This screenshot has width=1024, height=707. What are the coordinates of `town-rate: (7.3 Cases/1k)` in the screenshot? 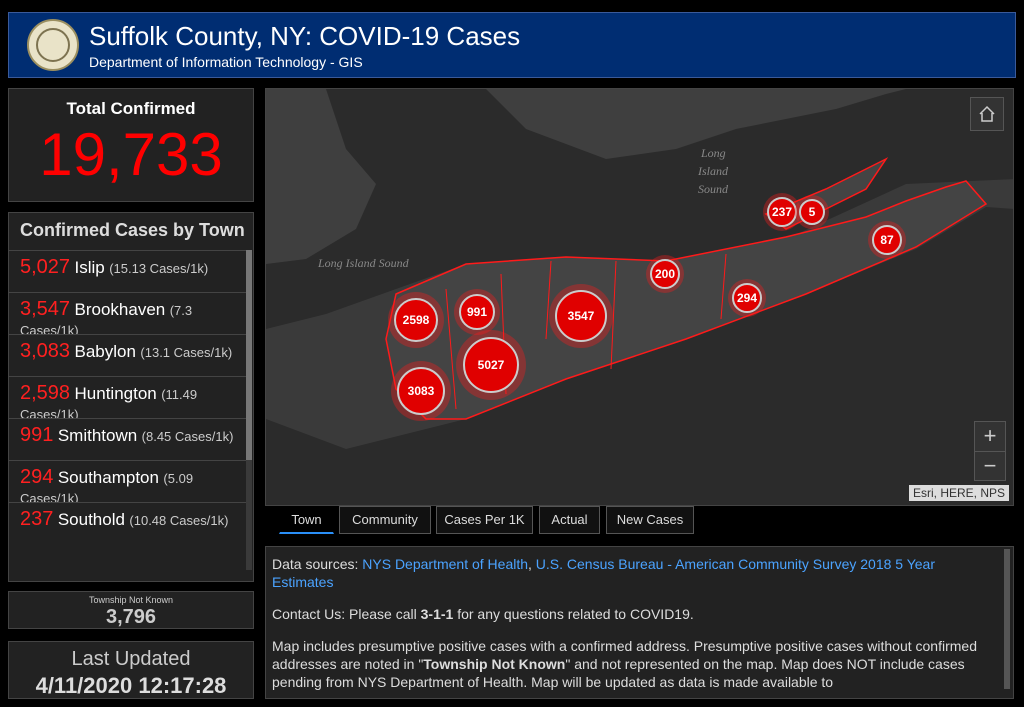 It's located at (106, 318).